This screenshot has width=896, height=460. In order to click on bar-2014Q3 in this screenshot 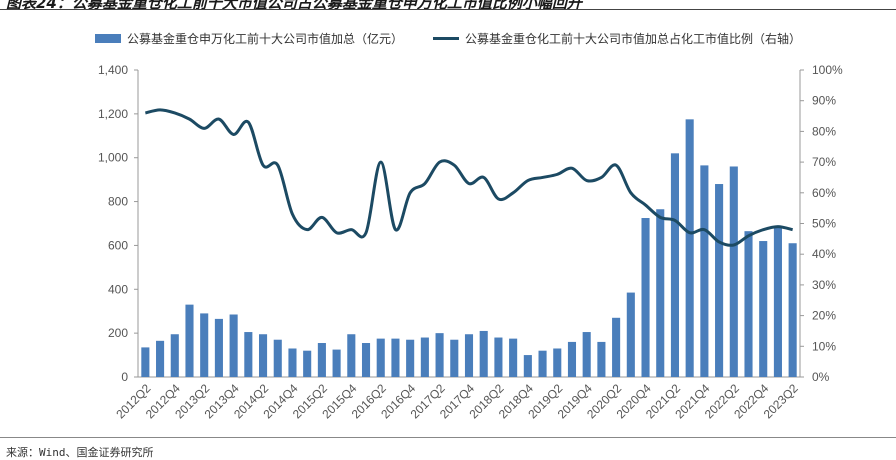, I will do `click(277, 358)`.